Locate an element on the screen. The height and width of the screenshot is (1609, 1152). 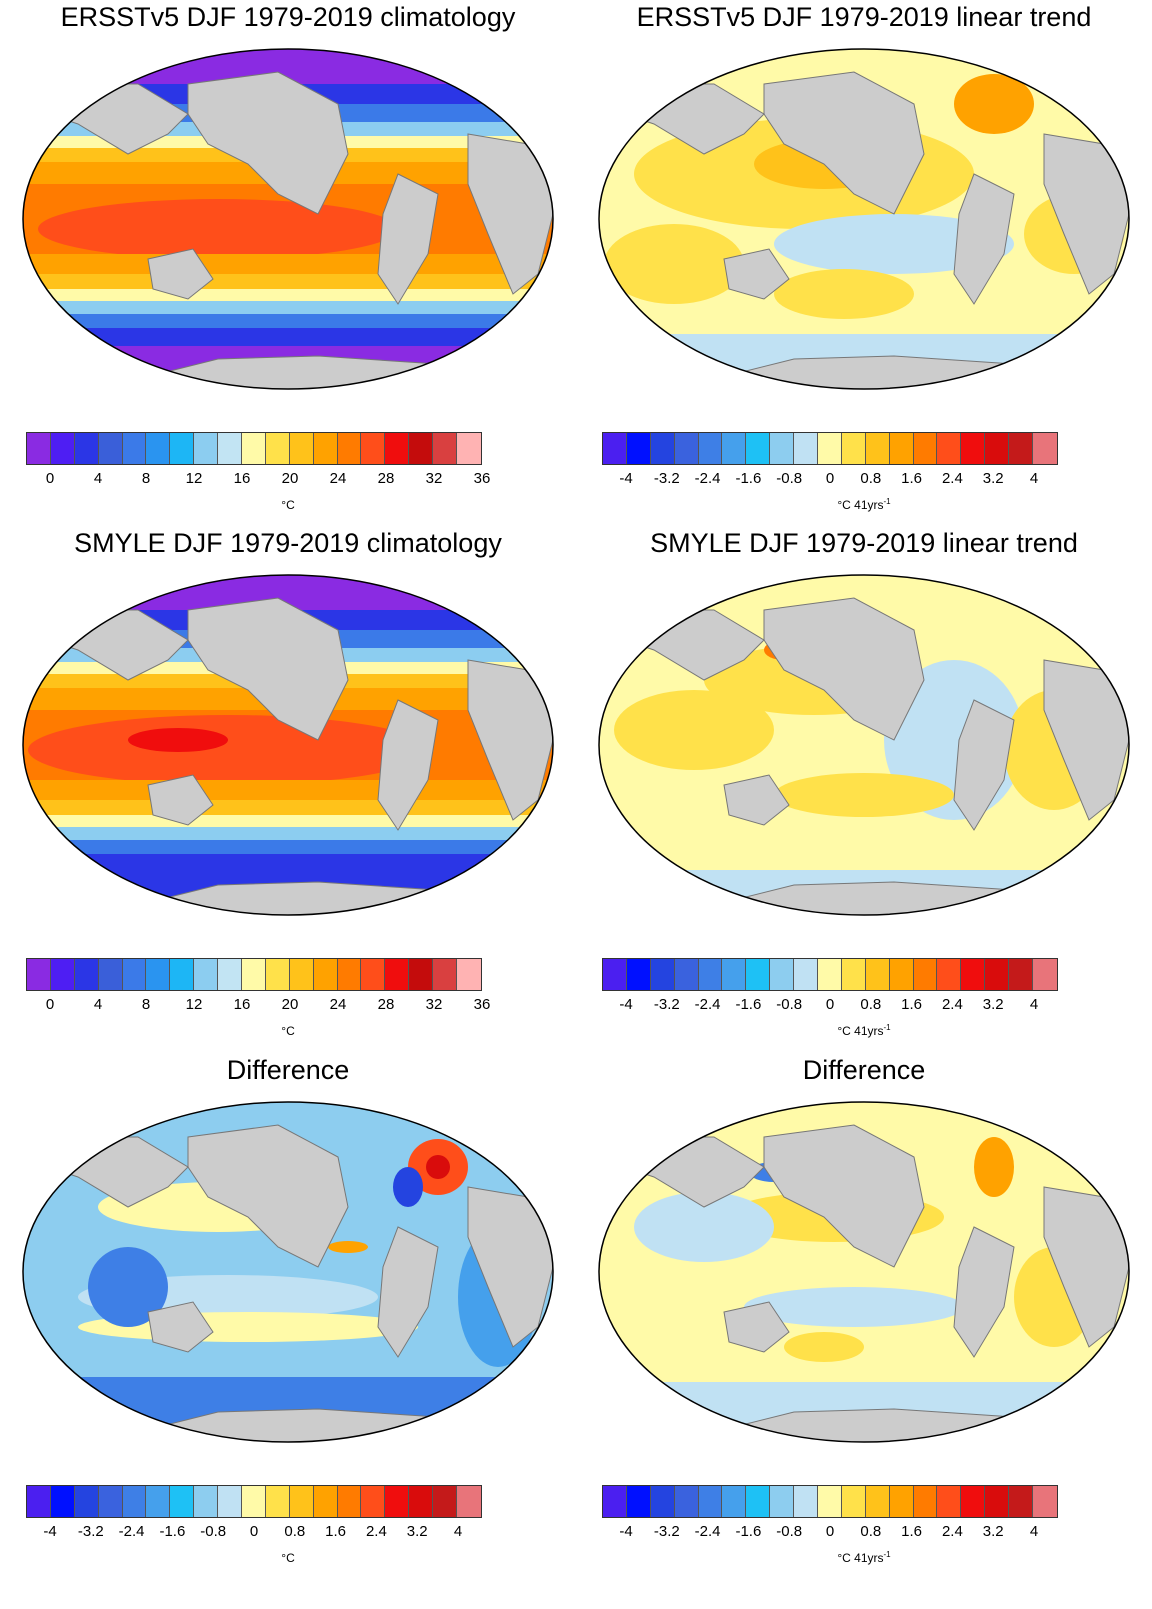
colorbar-tick-label: -4 is located at coordinates (626, 478).